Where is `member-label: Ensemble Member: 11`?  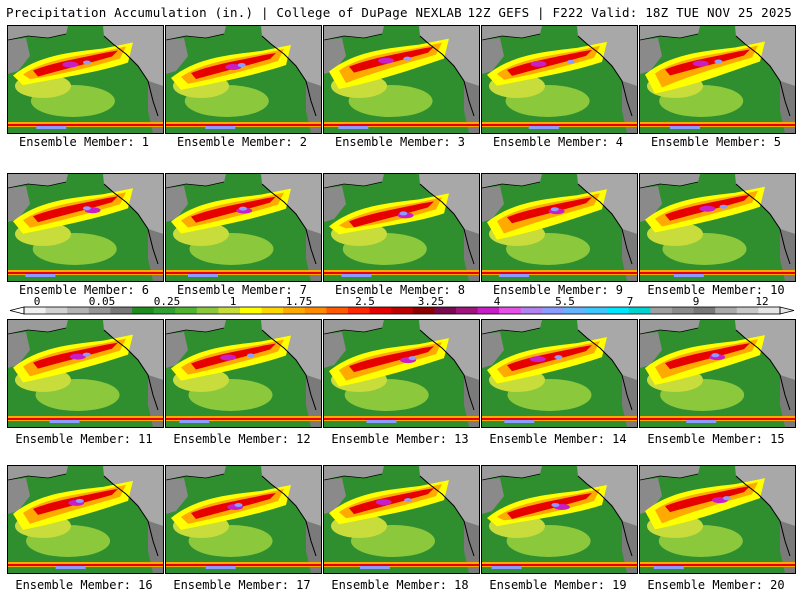
member-label: Ensemble Member: 11 is located at coordinates (84, 439).